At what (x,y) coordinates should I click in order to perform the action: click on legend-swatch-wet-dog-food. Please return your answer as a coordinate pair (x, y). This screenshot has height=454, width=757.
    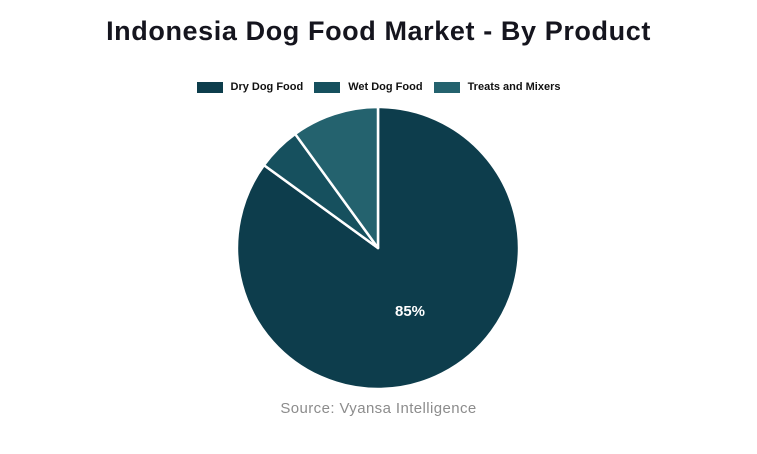
    Looking at the image, I should click on (327, 87).